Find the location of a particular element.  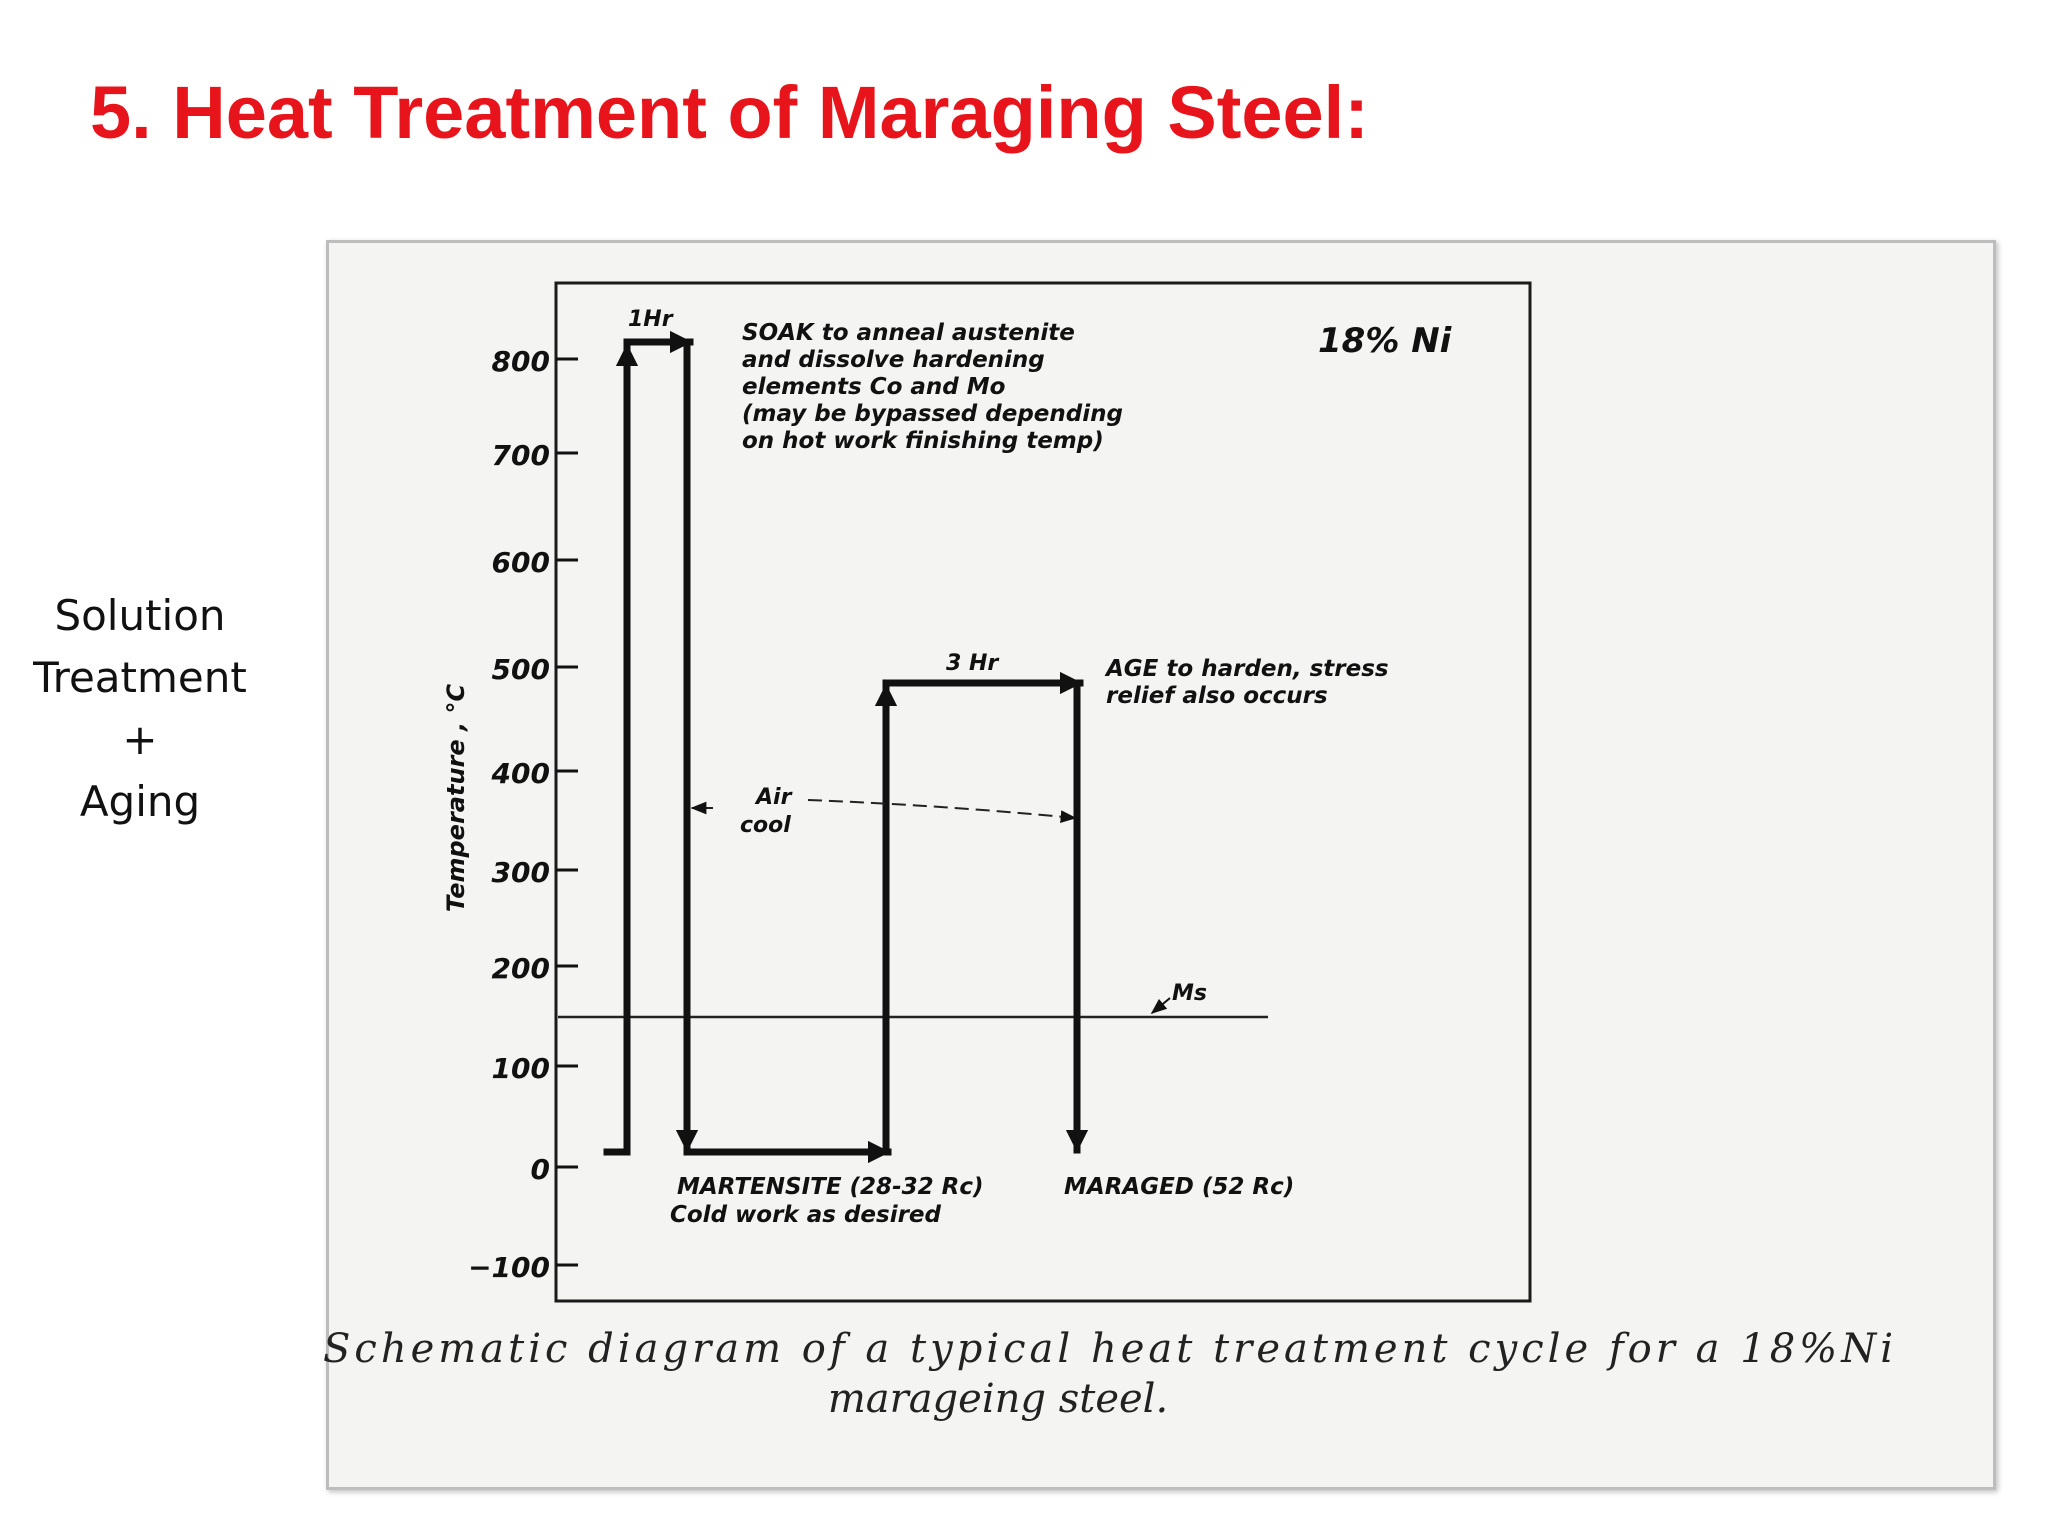

air-cool-dashed-line is located at coordinates (942, 811).